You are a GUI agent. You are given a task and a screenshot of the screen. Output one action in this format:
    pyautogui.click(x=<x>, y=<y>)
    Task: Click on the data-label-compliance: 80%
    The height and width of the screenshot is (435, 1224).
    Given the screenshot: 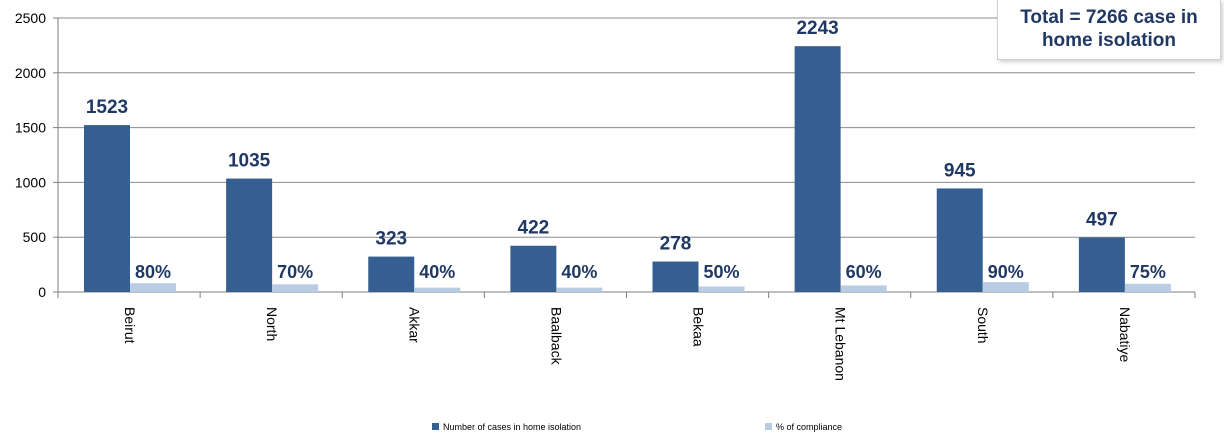 What is the action you would take?
    pyautogui.click(x=153, y=272)
    